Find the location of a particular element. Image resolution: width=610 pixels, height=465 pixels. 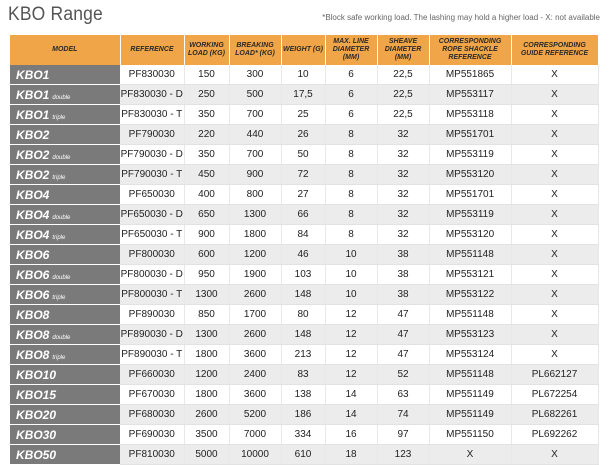

cell-working-load: 250 is located at coordinates (207, 94).